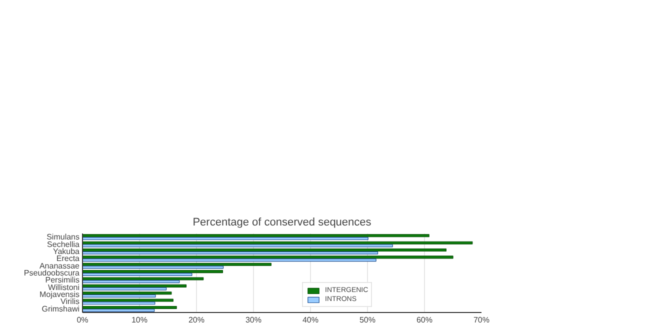 The height and width of the screenshot is (327, 654). Describe the element at coordinates (367, 320) in the screenshot. I see `x-tick-label: 50%` at that location.